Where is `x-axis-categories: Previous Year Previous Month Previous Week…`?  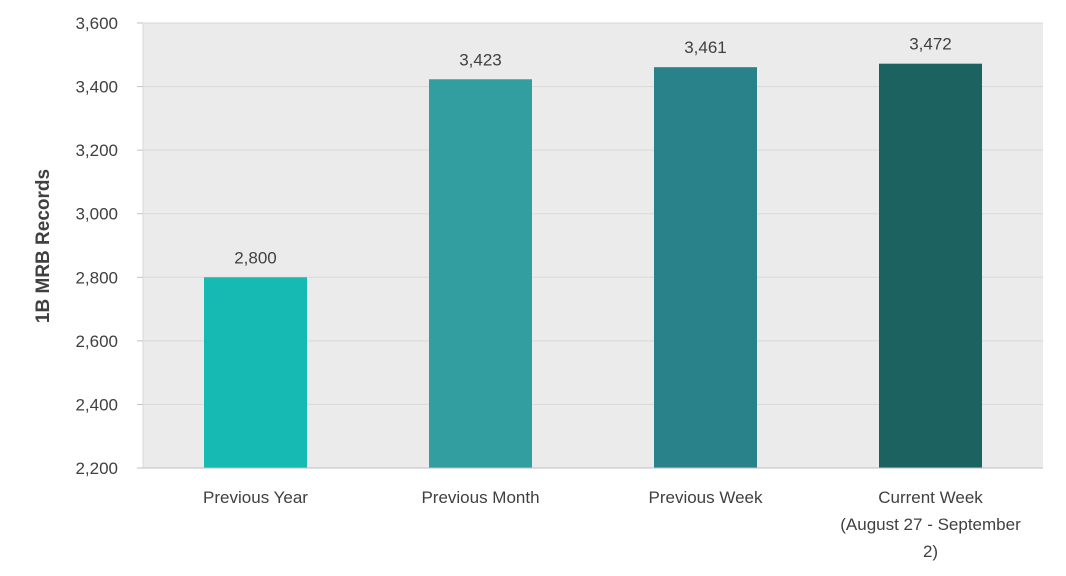 x-axis-categories: Previous Year Previous Month Previous Week… is located at coordinates (612, 524).